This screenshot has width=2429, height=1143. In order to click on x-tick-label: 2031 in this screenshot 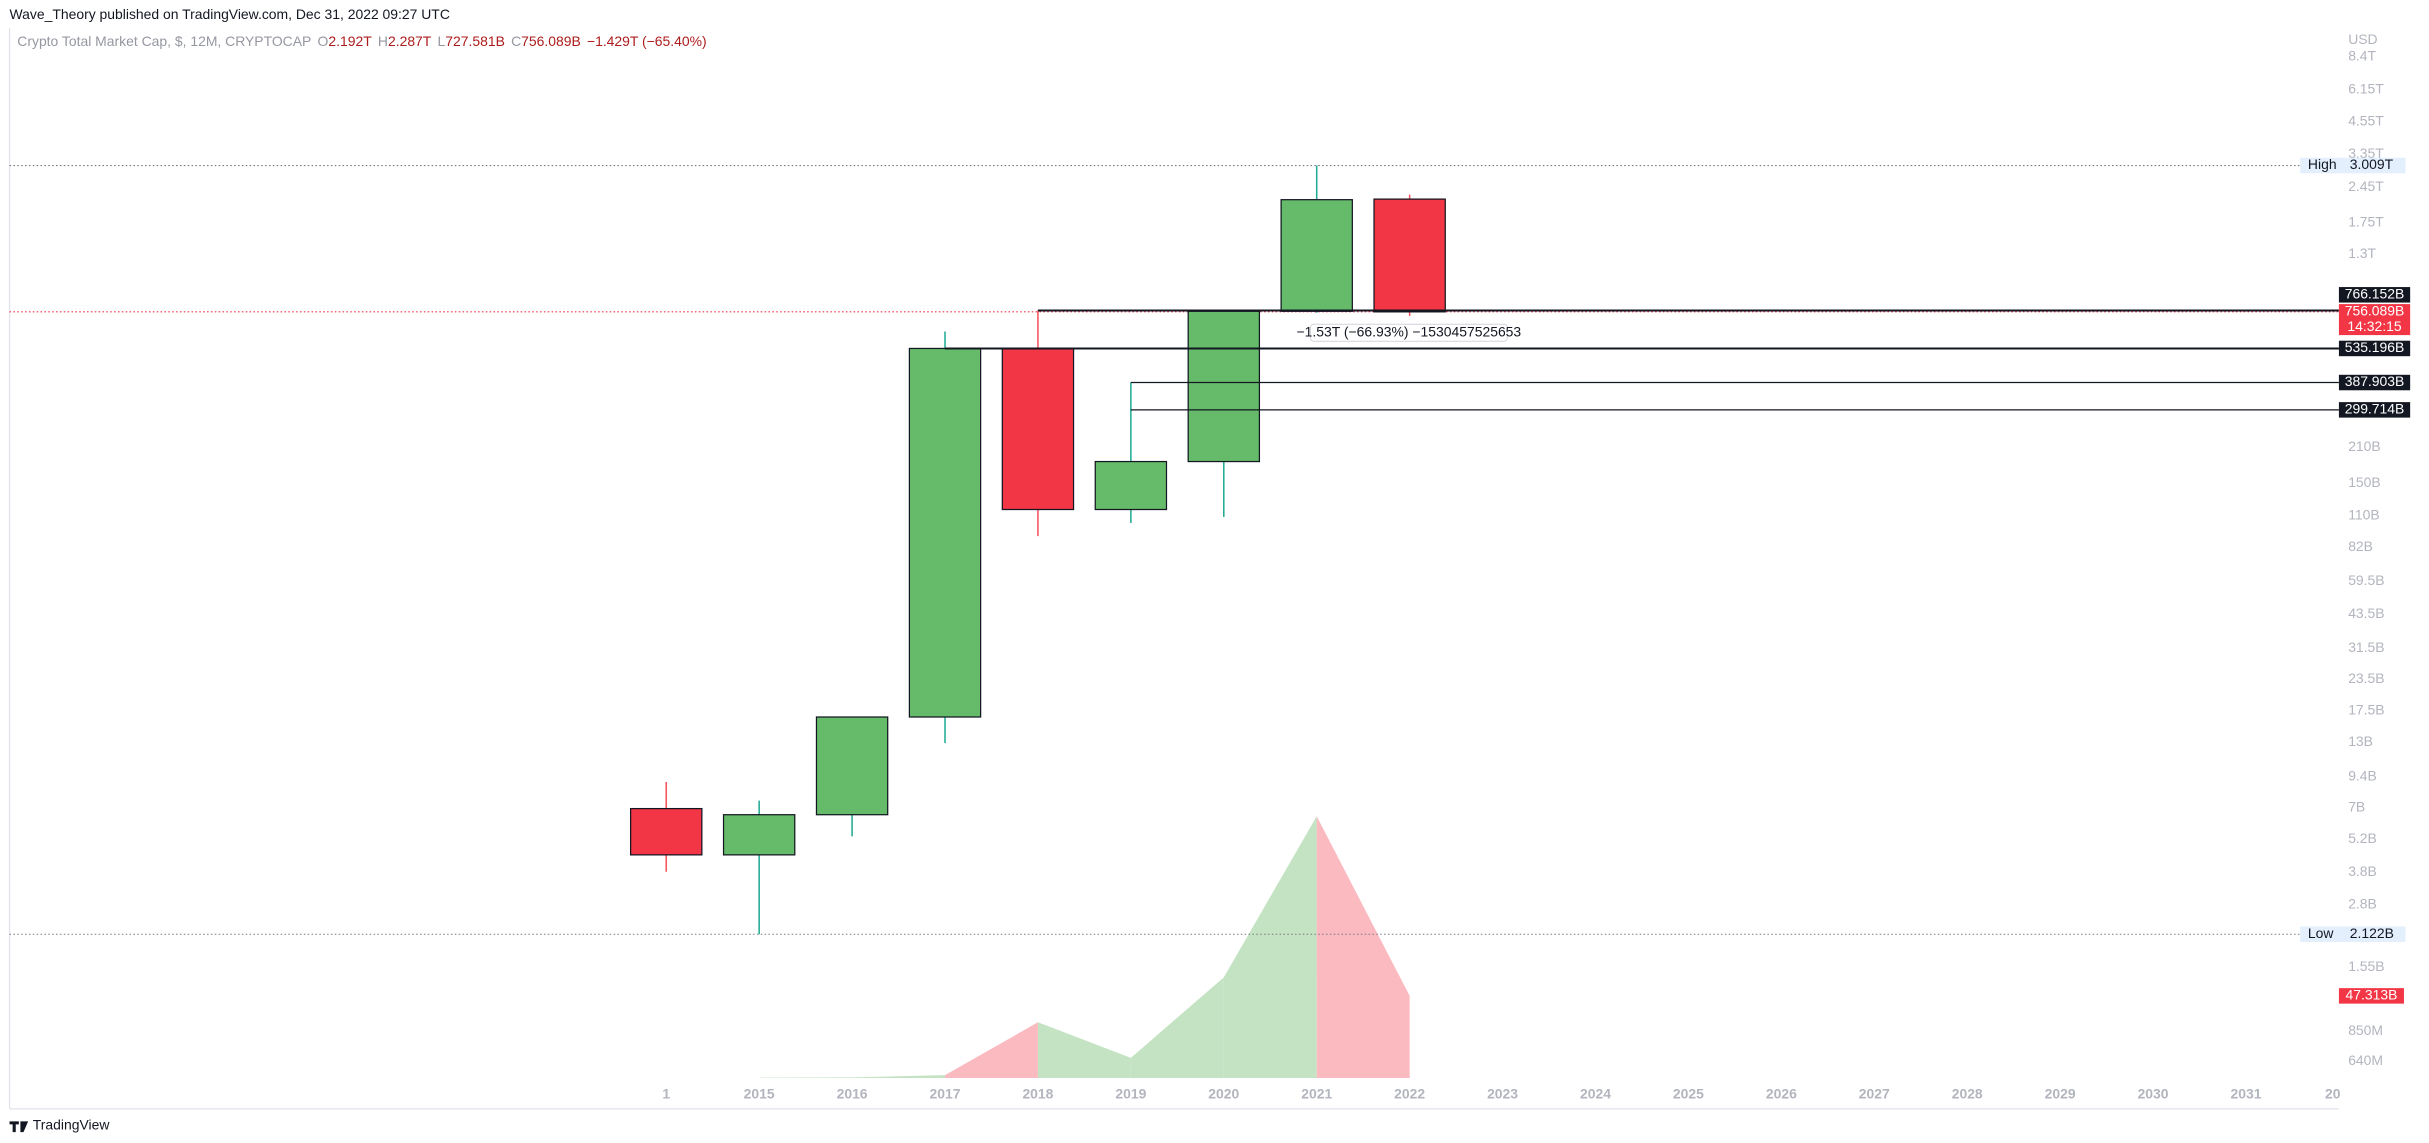, I will do `click(2245, 1094)`.